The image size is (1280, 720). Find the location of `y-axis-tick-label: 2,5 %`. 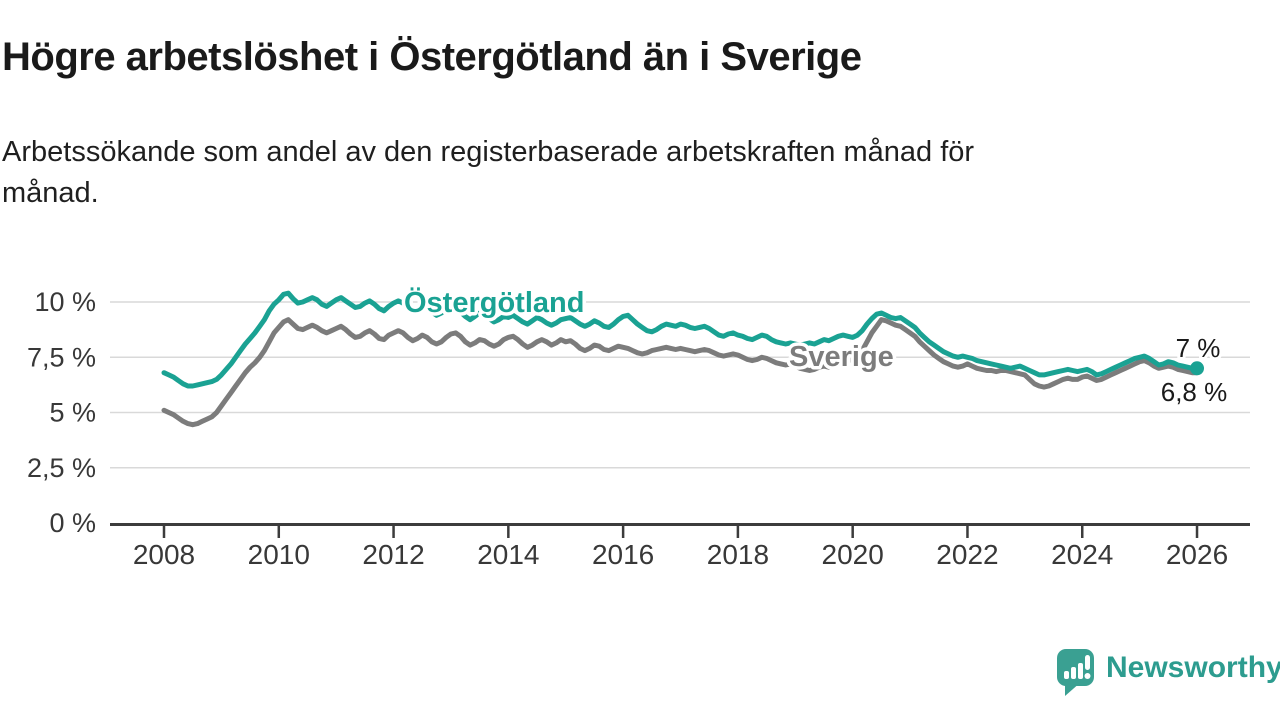

y-axis-tick-label: 2,5 % is located at coordinates (61, 468).